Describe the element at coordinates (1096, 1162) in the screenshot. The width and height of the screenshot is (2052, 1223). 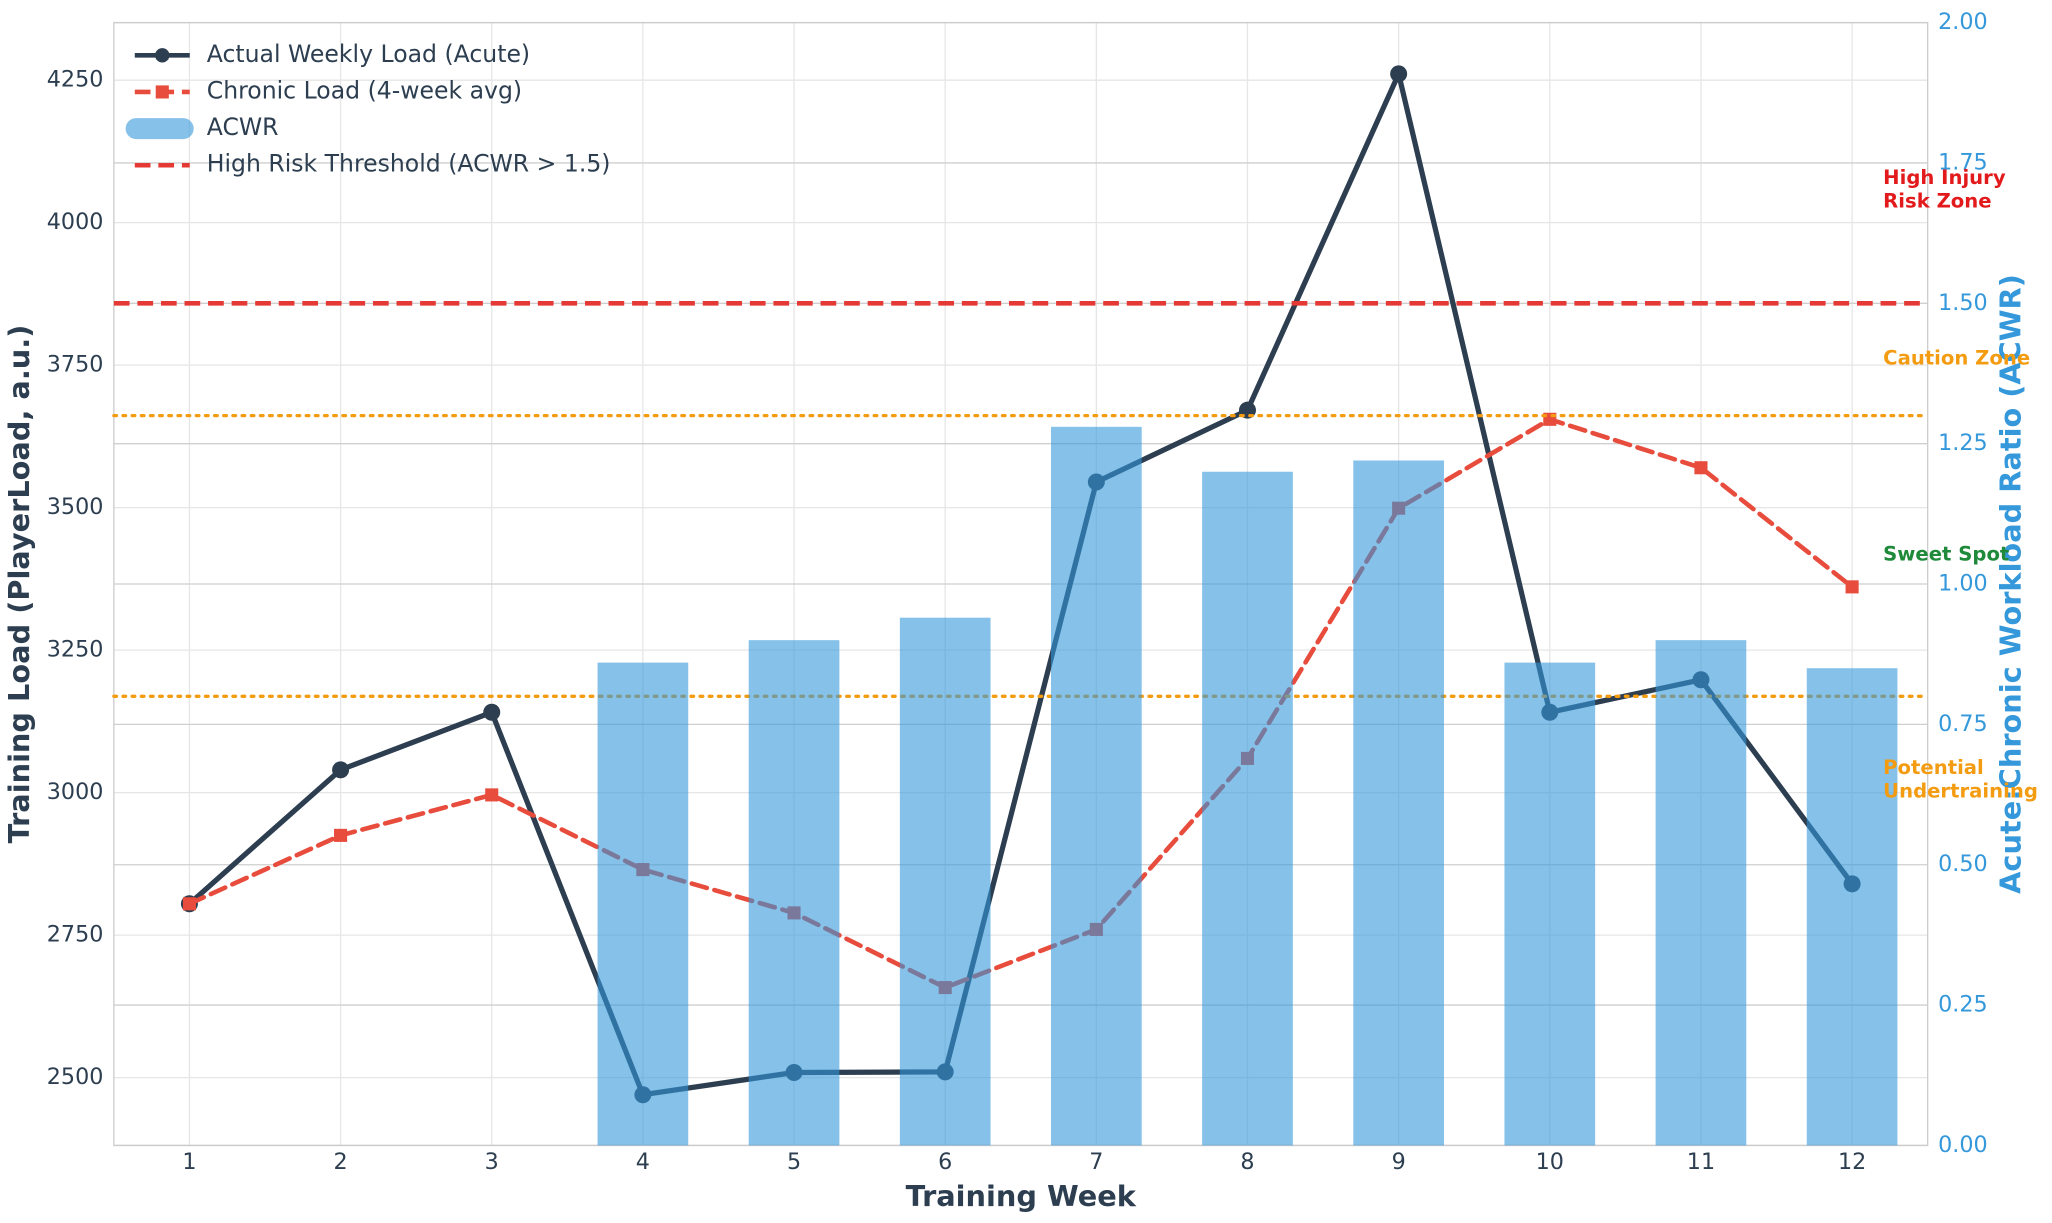
I see `x-tick-label: 7` at that location.